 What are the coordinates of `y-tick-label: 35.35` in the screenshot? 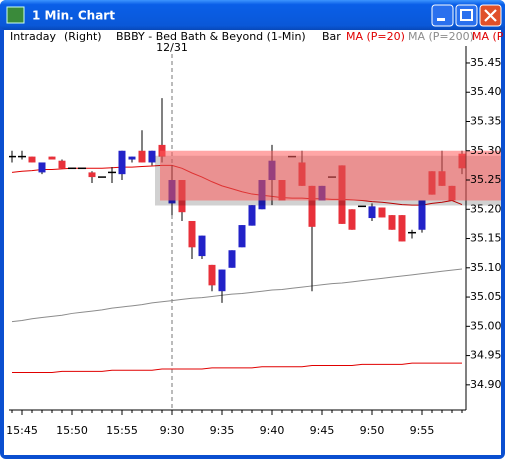 It's located at (486, 120).